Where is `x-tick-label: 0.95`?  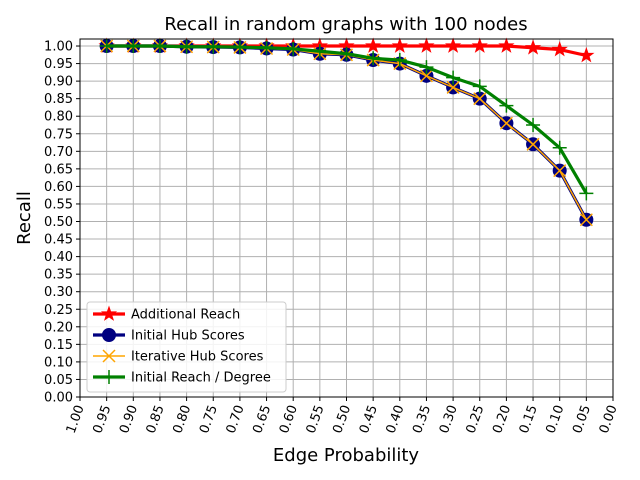
x-tick-label: 0.95 is located at coordinates (102, 419).